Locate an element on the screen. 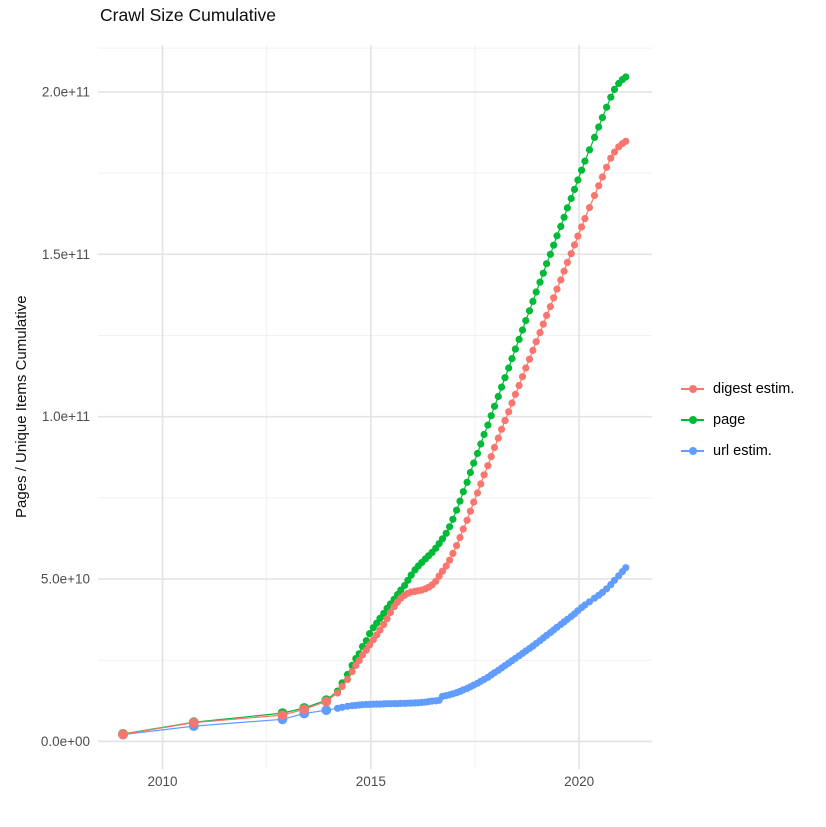 The width and height of the screenshot is (826, 827). series-line is located at coordinates (374, 651).